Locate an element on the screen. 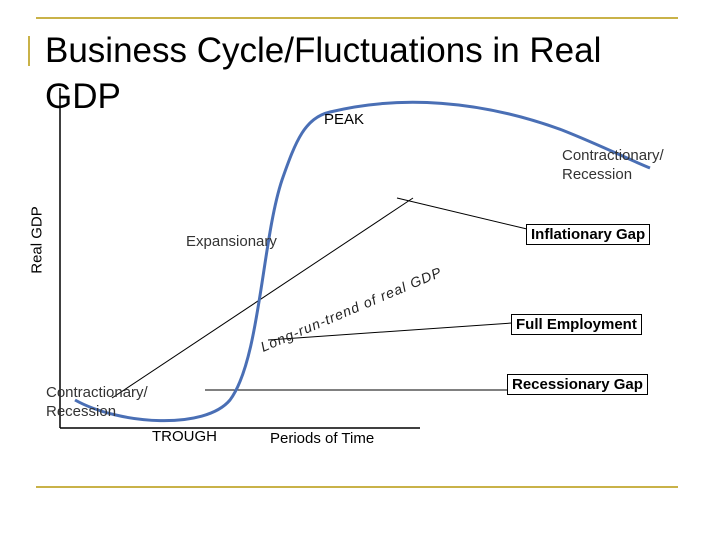  slide-title: Business Cycle/Fluctuations in Real GDP is located at coordinates (323, 73).